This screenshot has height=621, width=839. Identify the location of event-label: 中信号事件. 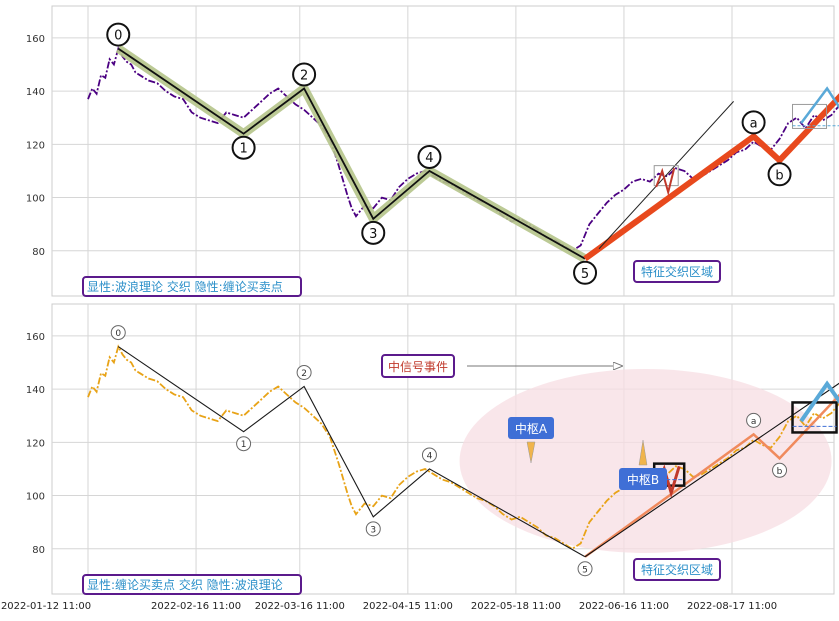
(418, 366).